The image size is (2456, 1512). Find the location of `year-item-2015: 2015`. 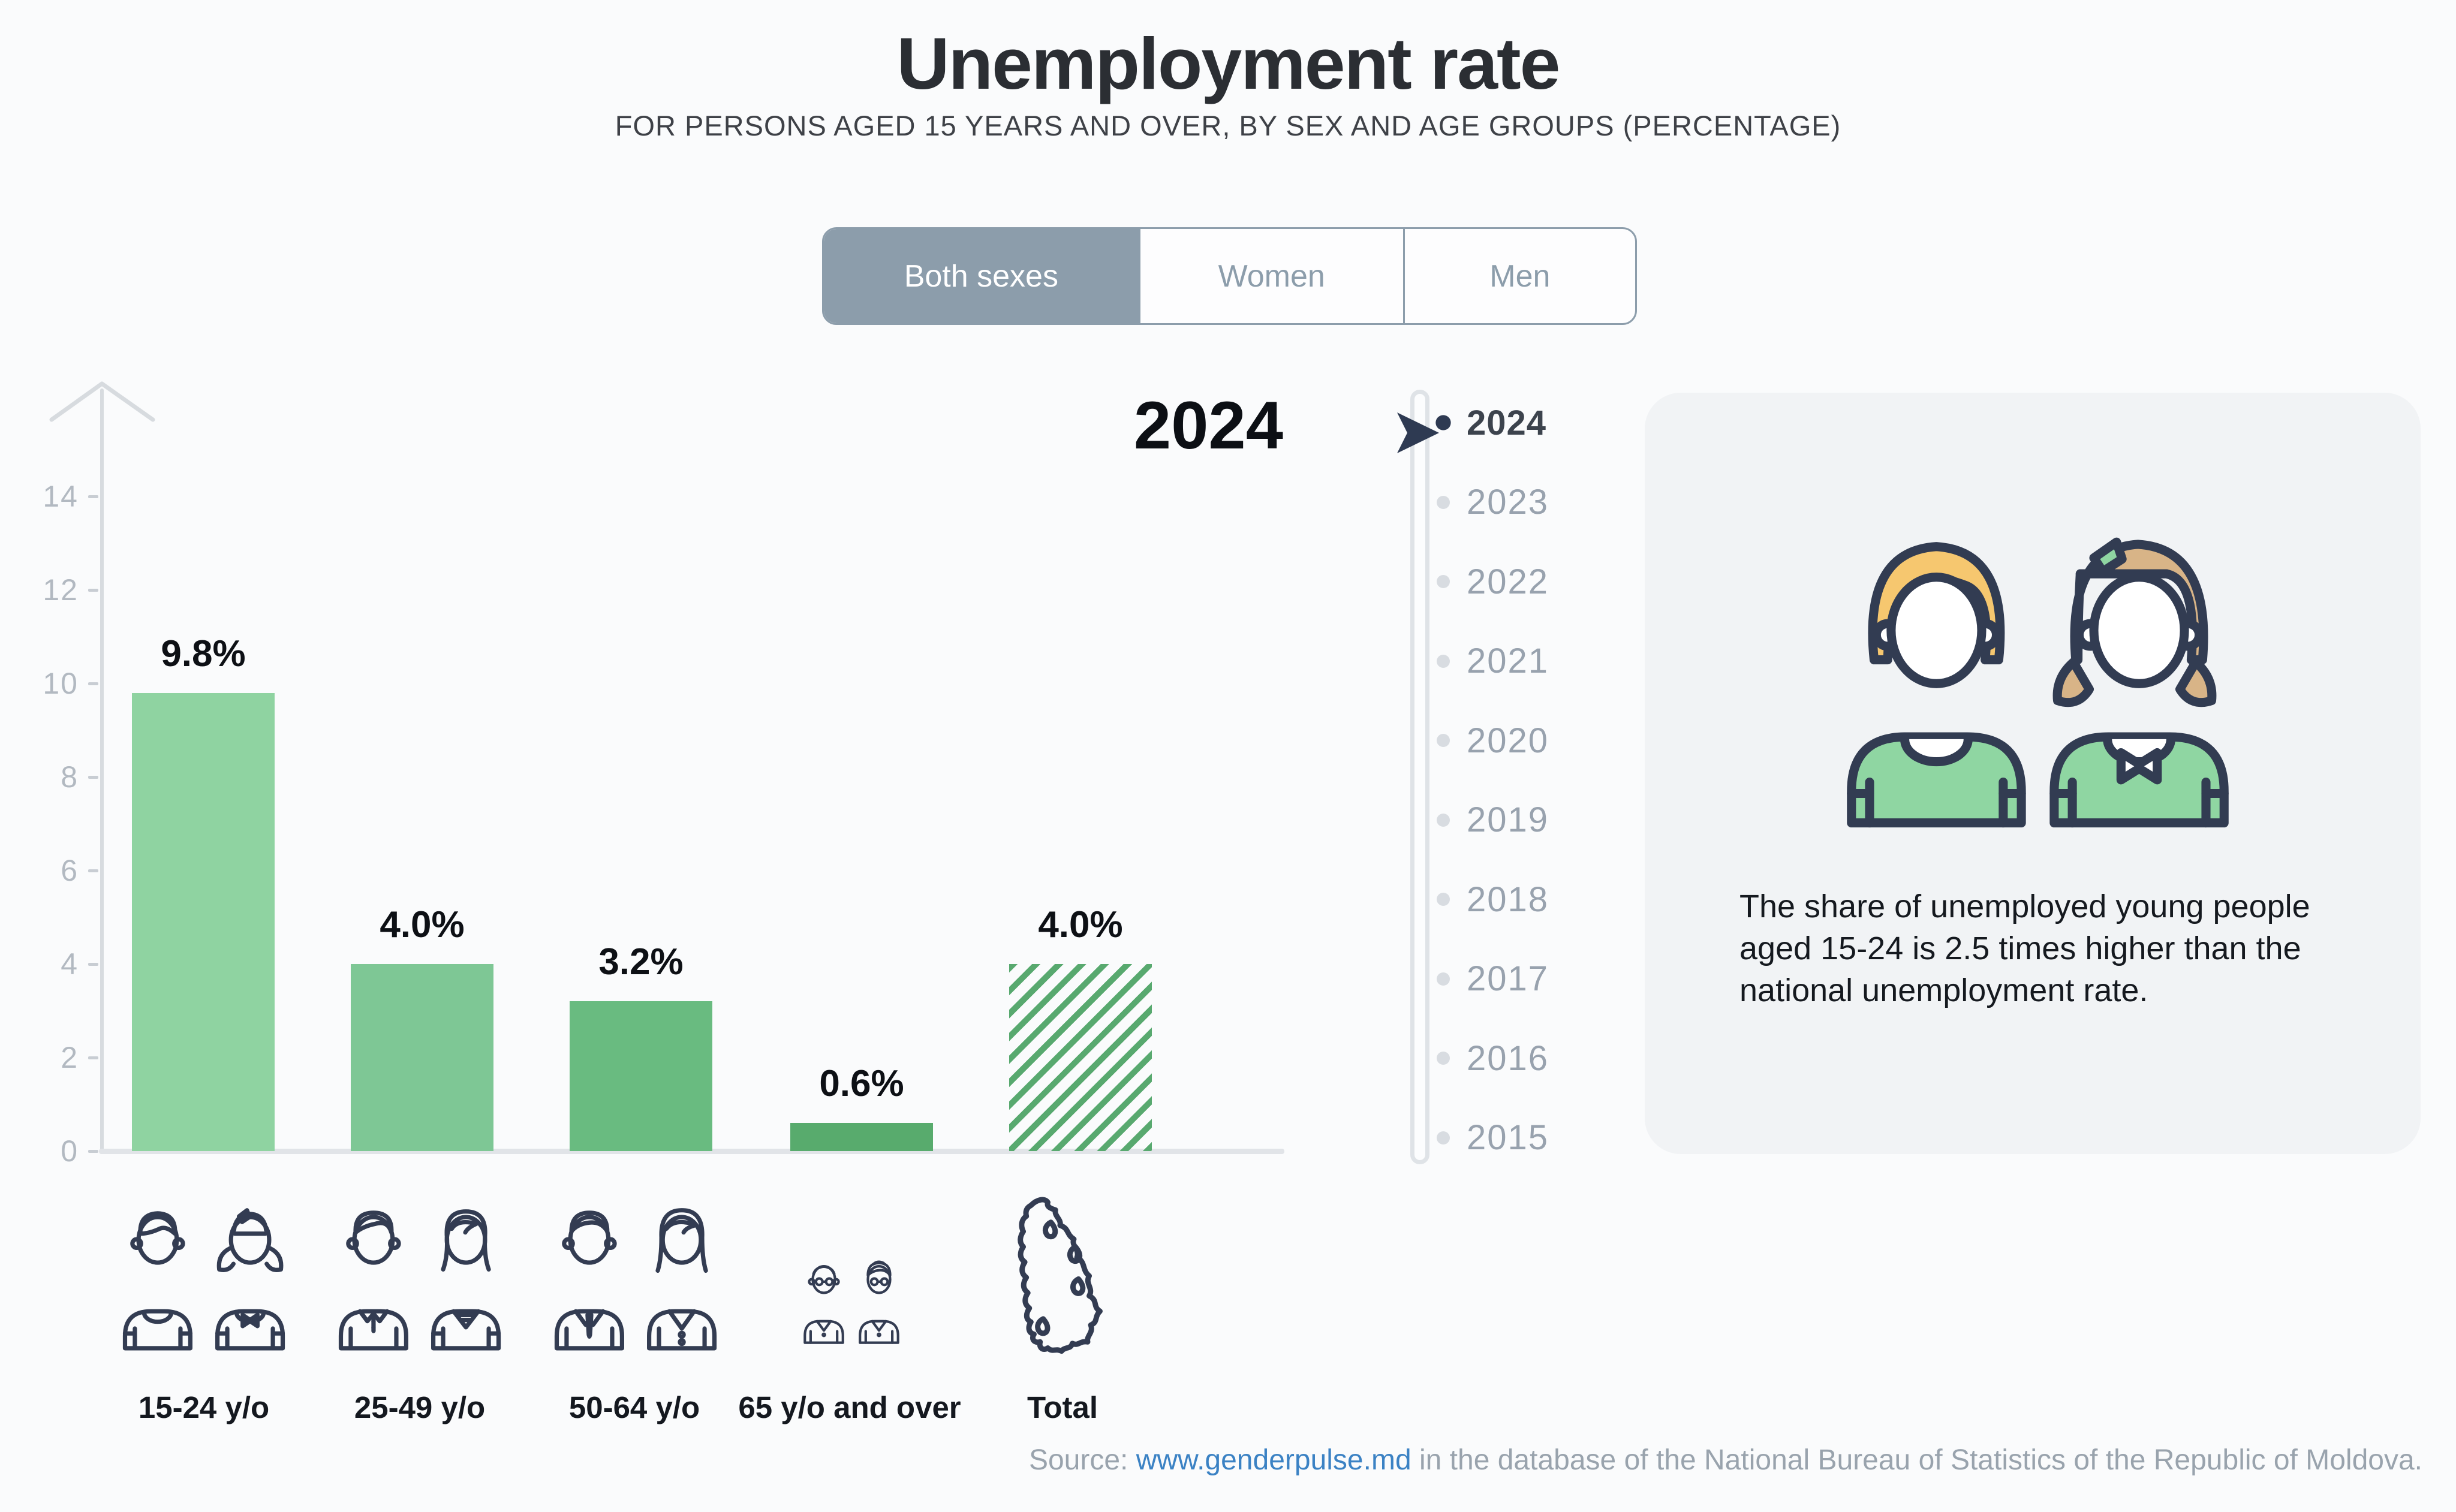

year-item-2015: 2015 is located at coordinates (1493, 1138).